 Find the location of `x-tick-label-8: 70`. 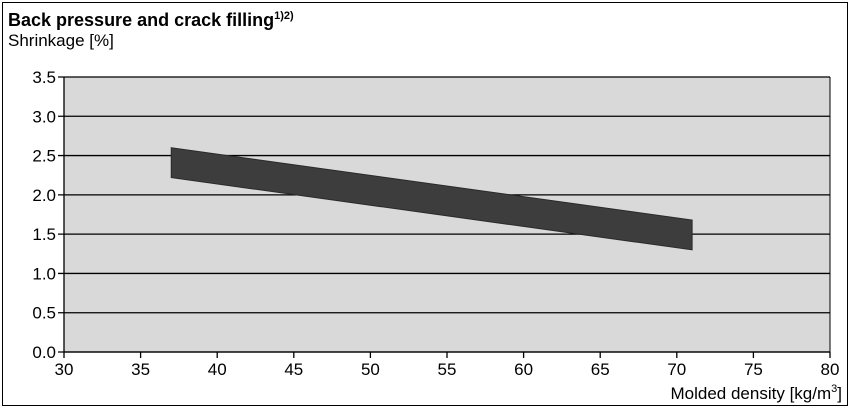

x-tick-label-8: 70 is located at coordinates (676, 369).